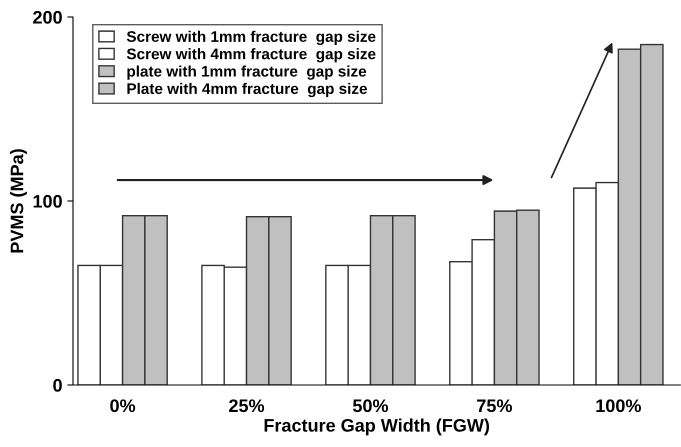 The height and width of the screenshot is (447, 681). What do you see at coordinates (18, 200) in the screenshot?
I see `y-axis-title: PVMS (MPa)` at bounding box center [18, 200].